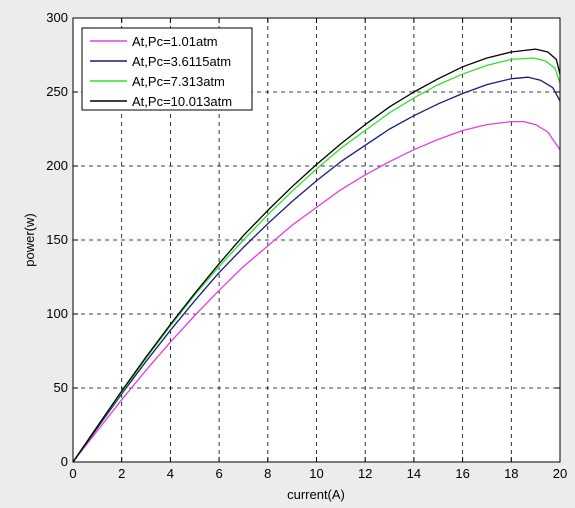  What do you see at coordinates (462, 473) in the screenshot?
I see `x-tick-label: 16` at bounding box center [462, 473].